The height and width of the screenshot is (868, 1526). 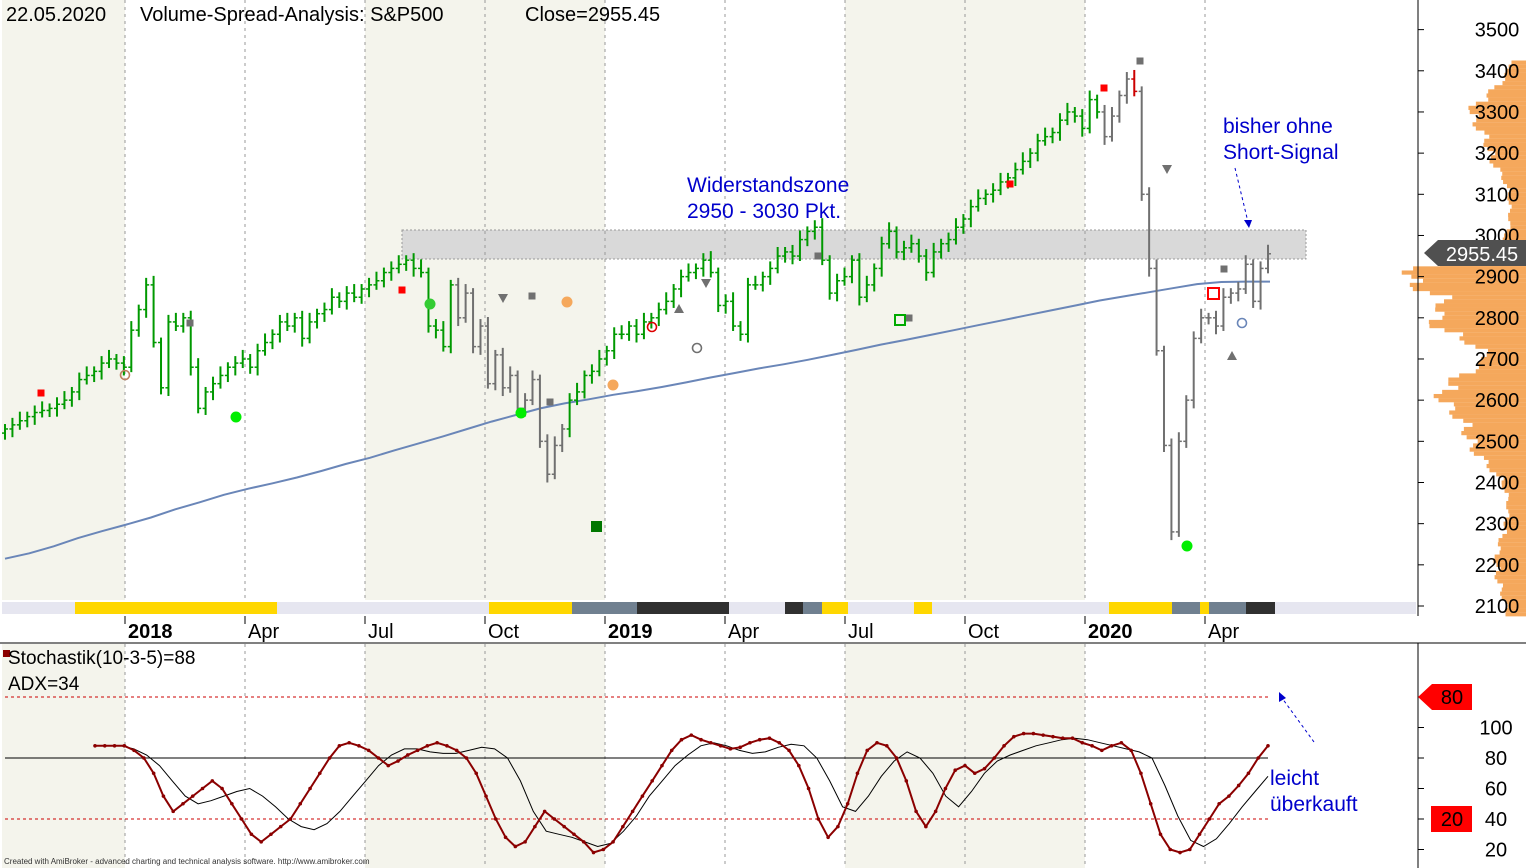 I want to click on stoch-main-points, so click(x=681, y=793).